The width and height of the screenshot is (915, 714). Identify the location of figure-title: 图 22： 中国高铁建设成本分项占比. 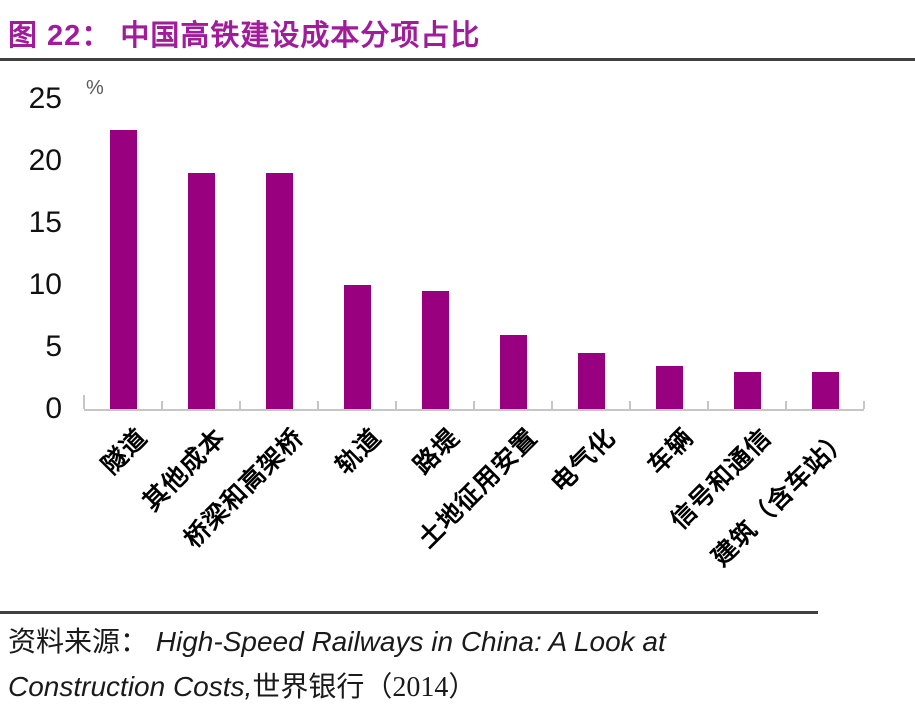
(244, 36).